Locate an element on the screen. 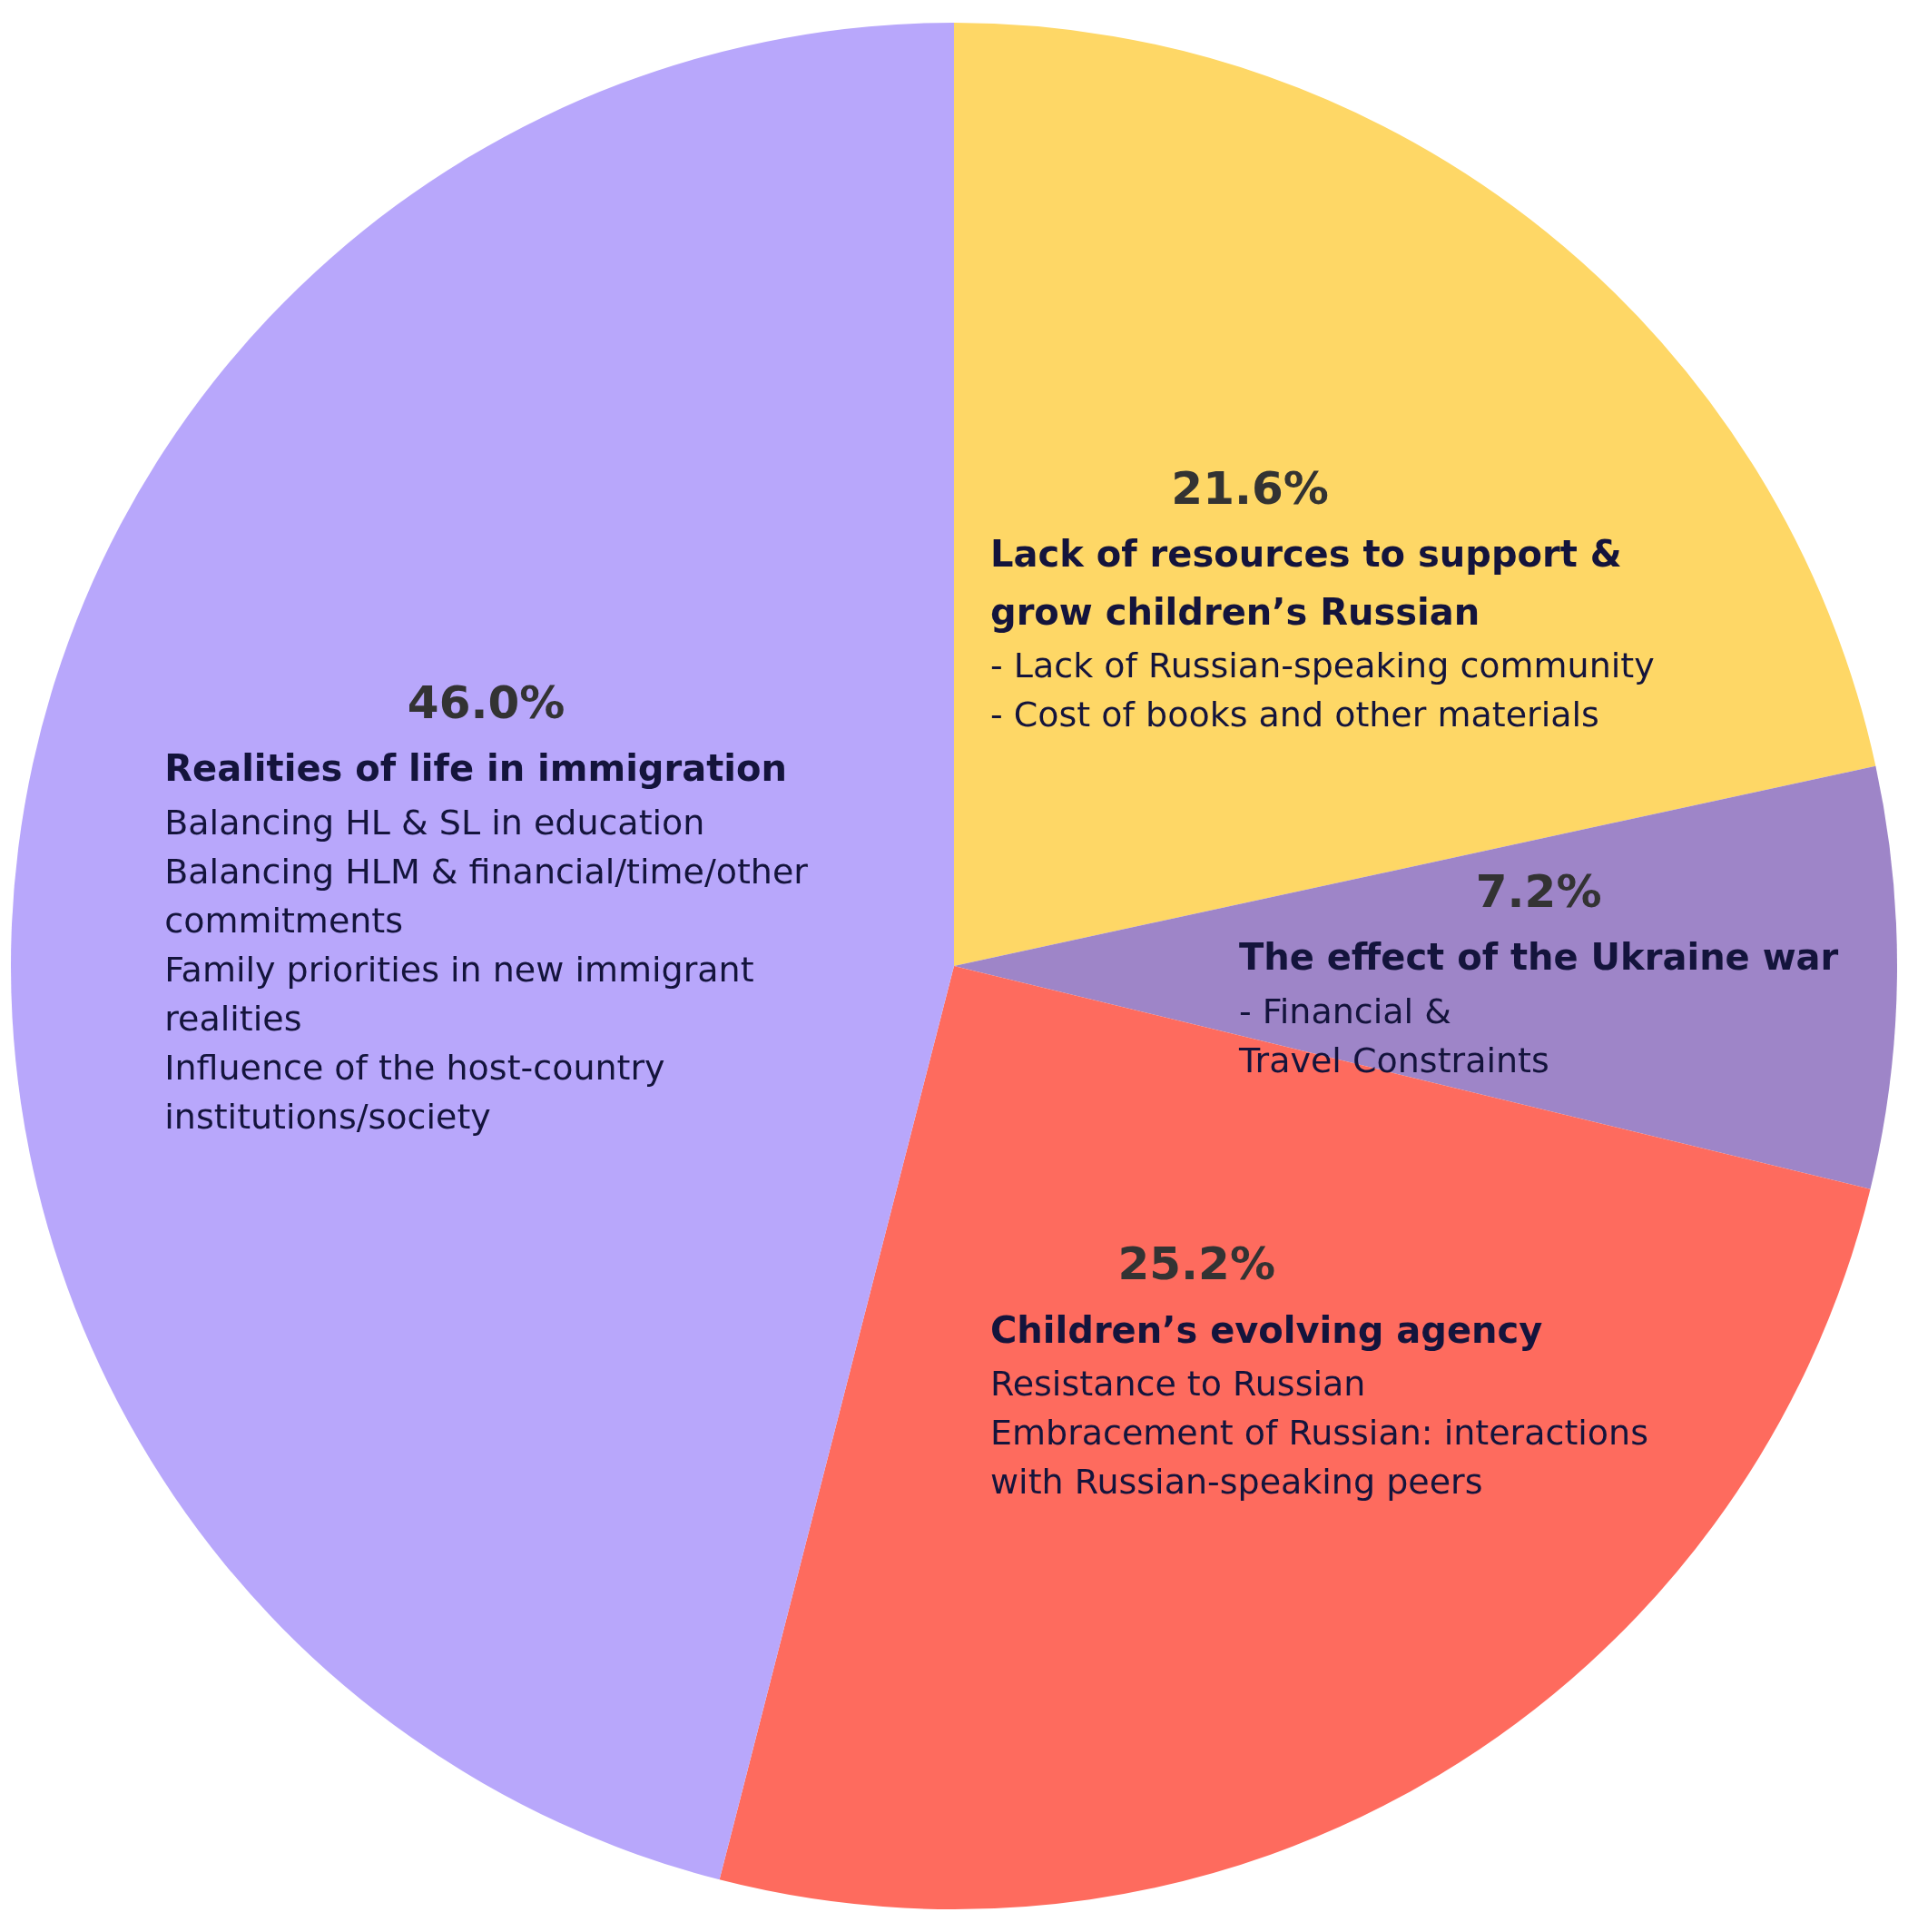  data-label: 46.0% is located at coordinates (486, 702).